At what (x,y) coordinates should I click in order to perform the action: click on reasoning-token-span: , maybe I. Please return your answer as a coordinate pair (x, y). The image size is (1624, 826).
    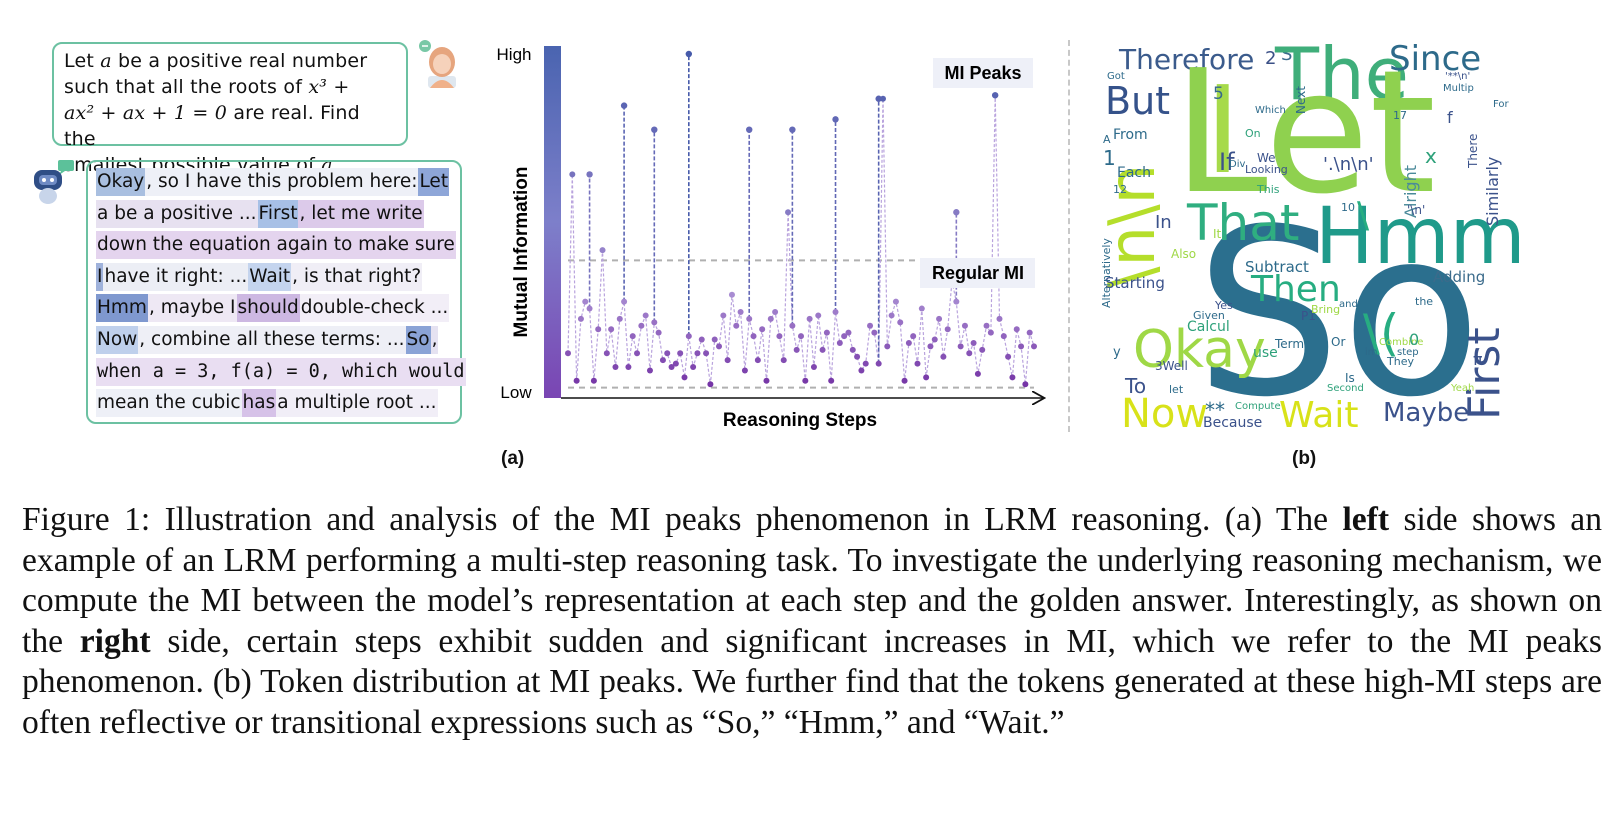
    Looking at the image, I should click on (192, 308).